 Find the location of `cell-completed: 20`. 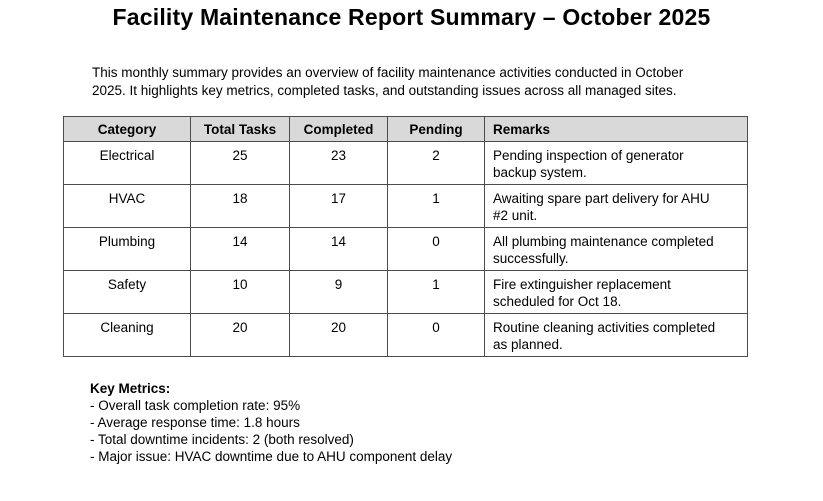

cell-completed: 20 is located at coordinates (338, 335).